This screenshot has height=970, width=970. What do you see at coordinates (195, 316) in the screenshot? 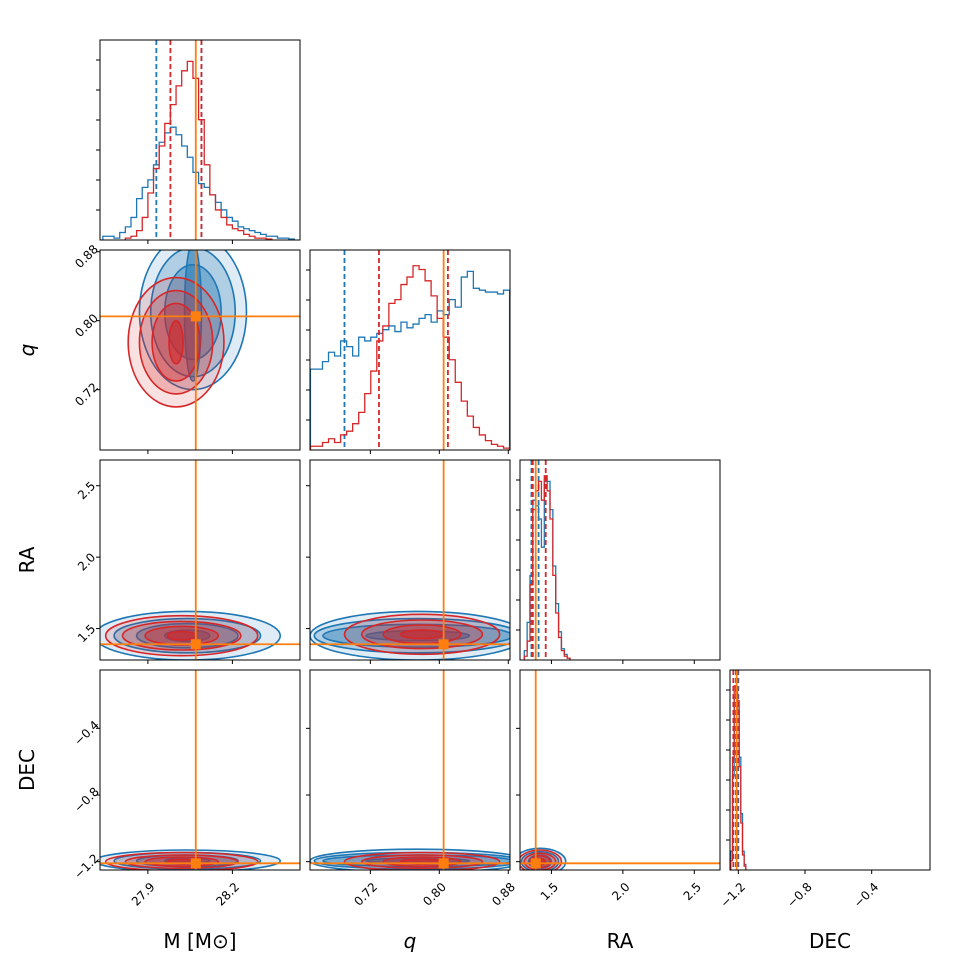
I see `truth-marker-M-q` at bounding box center [195, 316].